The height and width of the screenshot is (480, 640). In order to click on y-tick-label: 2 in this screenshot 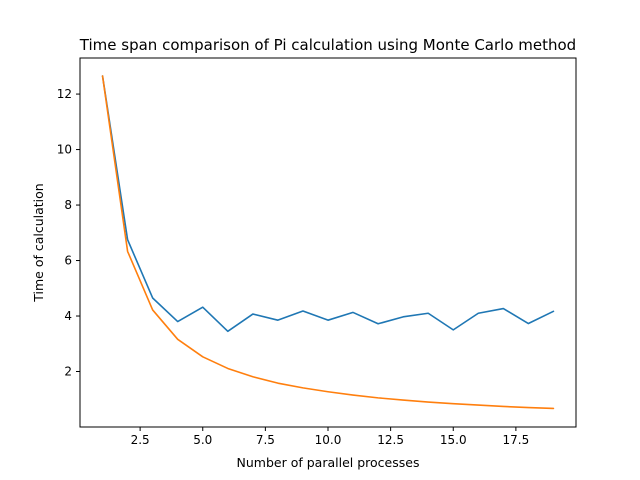, I will do `click(68, 372)`.